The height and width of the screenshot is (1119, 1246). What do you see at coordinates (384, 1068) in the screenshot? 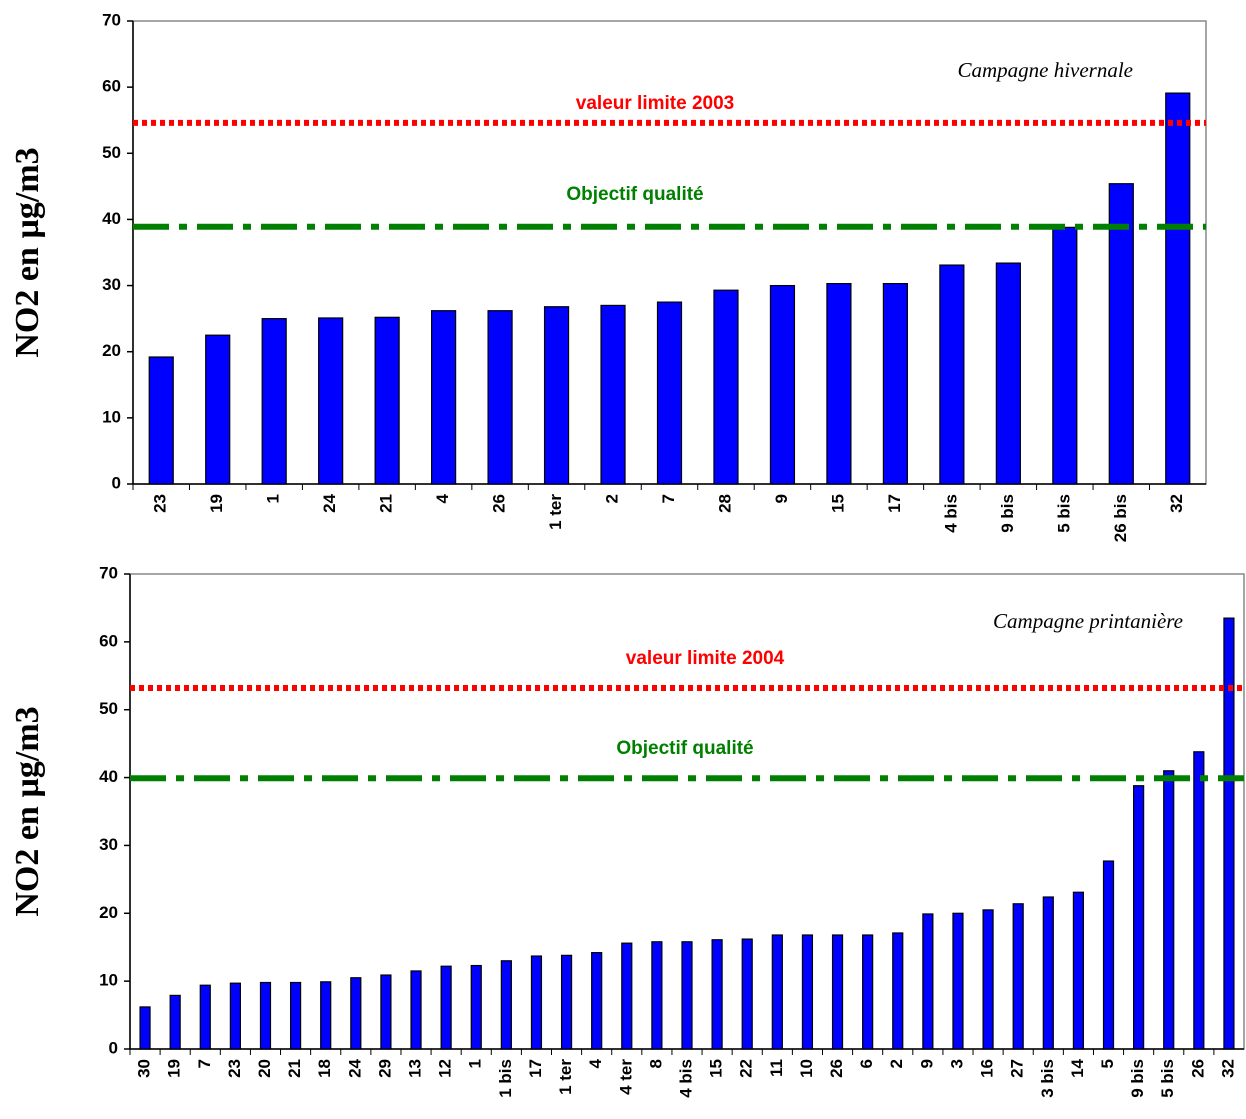
I see `x-tick-label: 29` at bounding box center [384, 1068].